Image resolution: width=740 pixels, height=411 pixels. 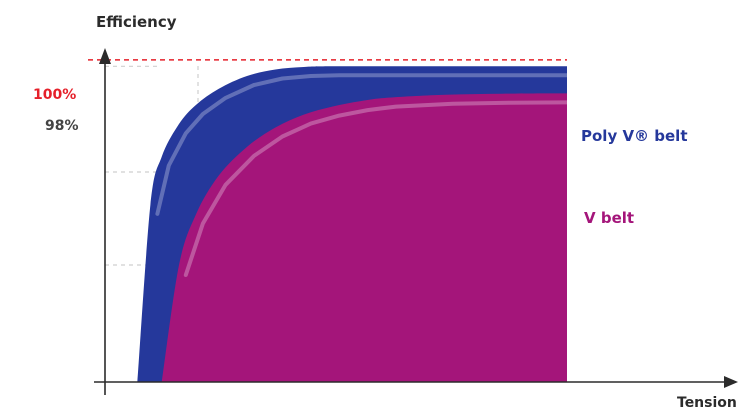 I want to click on x-axis-arrow-icon, so click(x=731, y=382).